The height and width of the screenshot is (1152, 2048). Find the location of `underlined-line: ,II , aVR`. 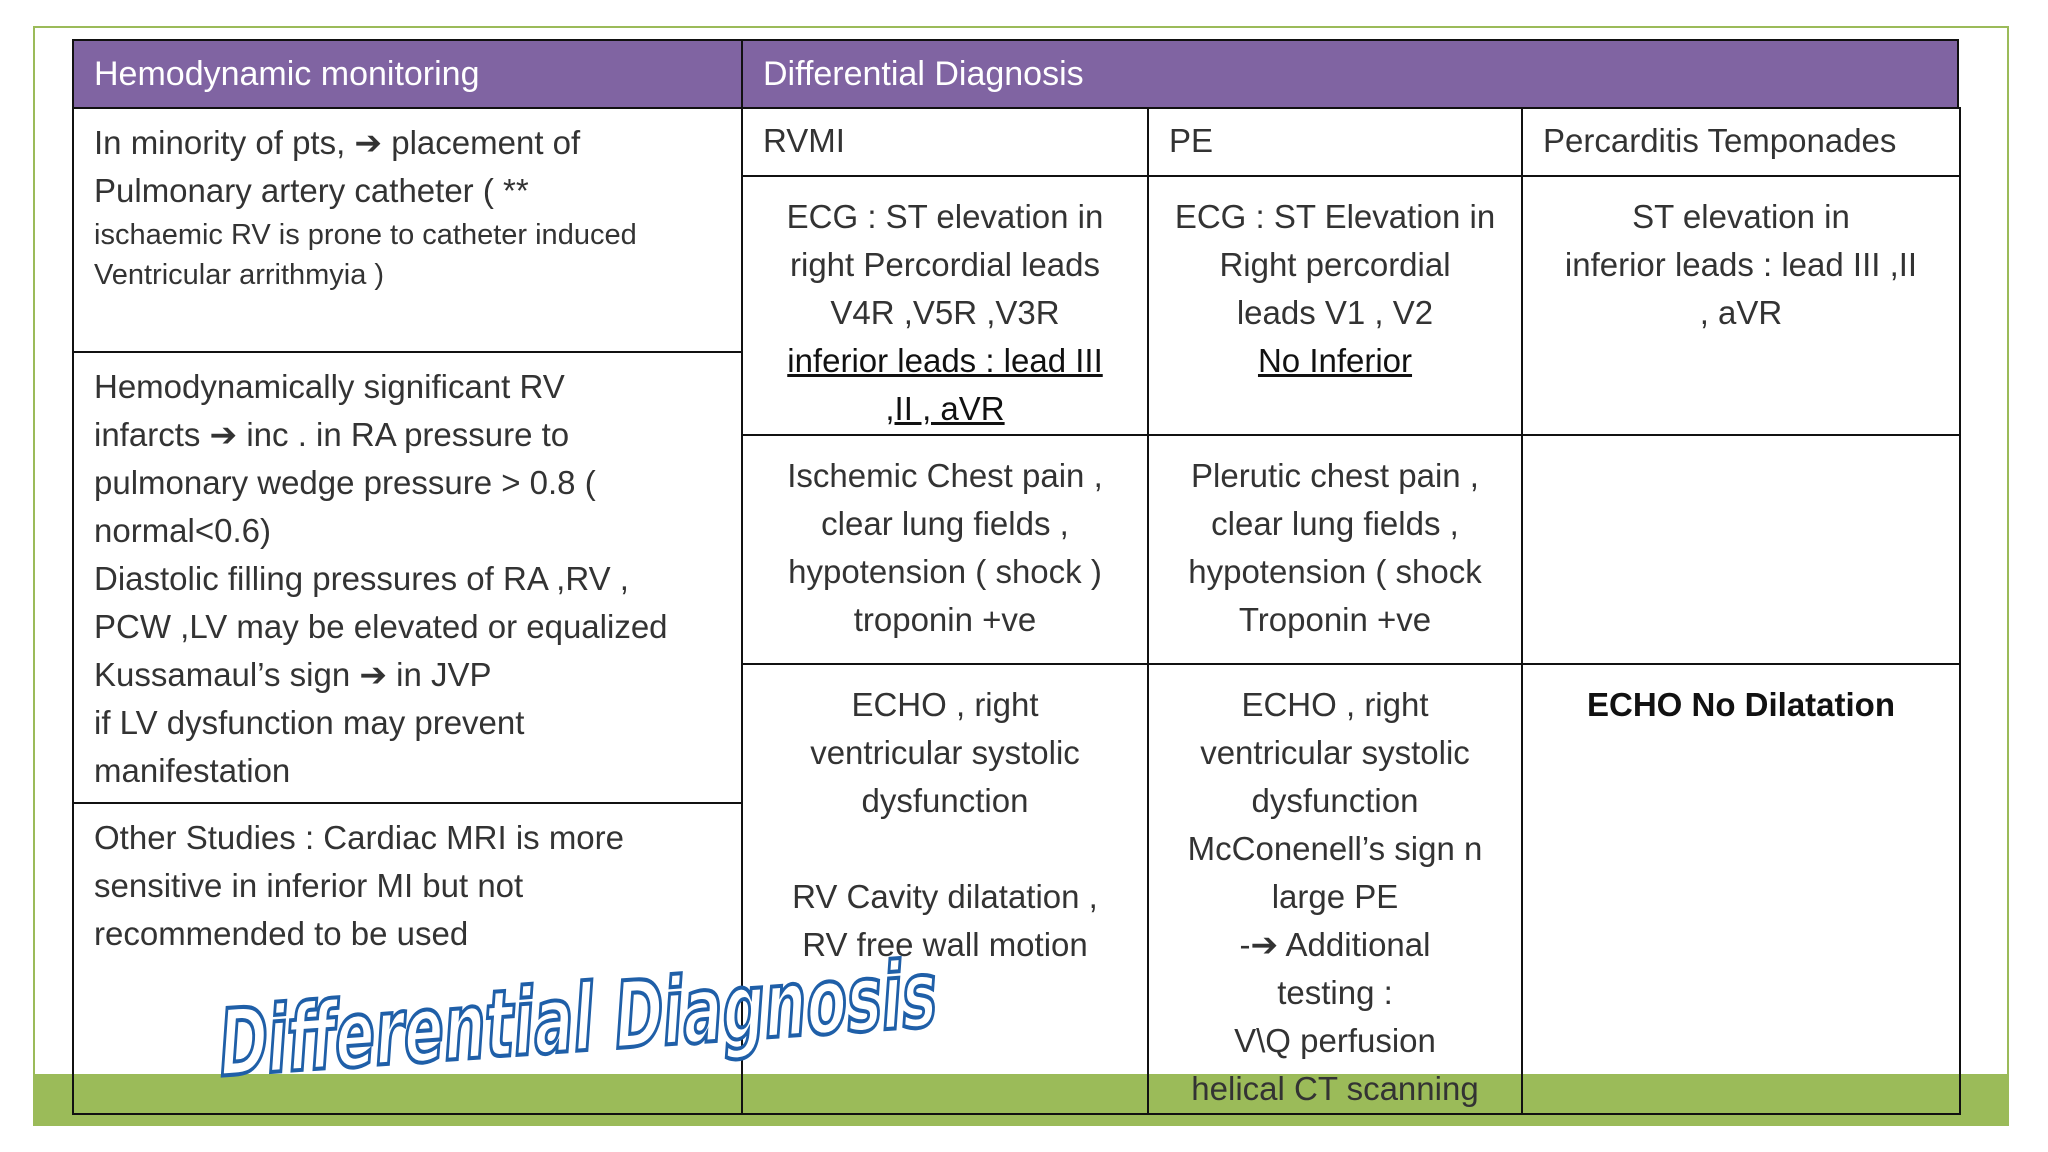

underlined-line: ,II , aVR is located at coordinates (945, 408).